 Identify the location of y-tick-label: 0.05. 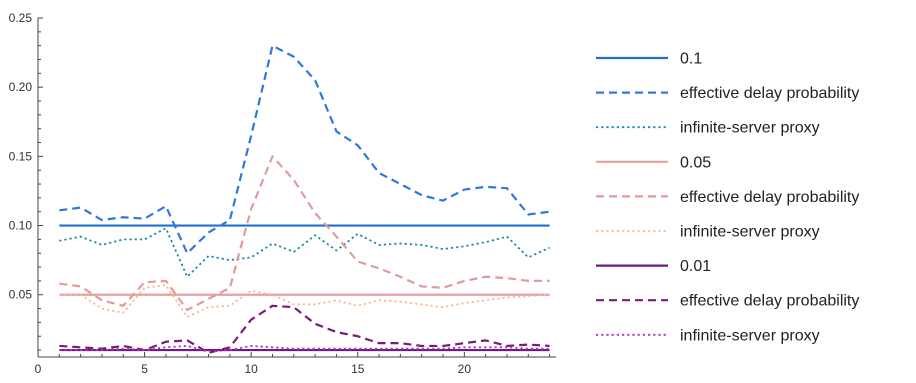
(21, 295).